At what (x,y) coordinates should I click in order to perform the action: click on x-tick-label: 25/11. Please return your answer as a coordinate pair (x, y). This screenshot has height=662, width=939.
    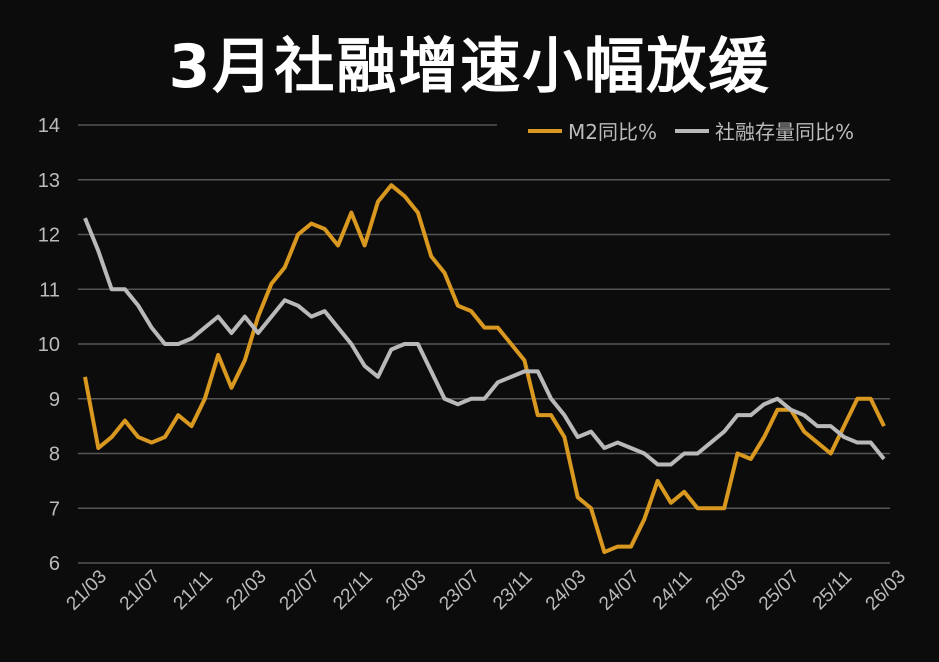
    Looking at the image, I should click on (832, 590).